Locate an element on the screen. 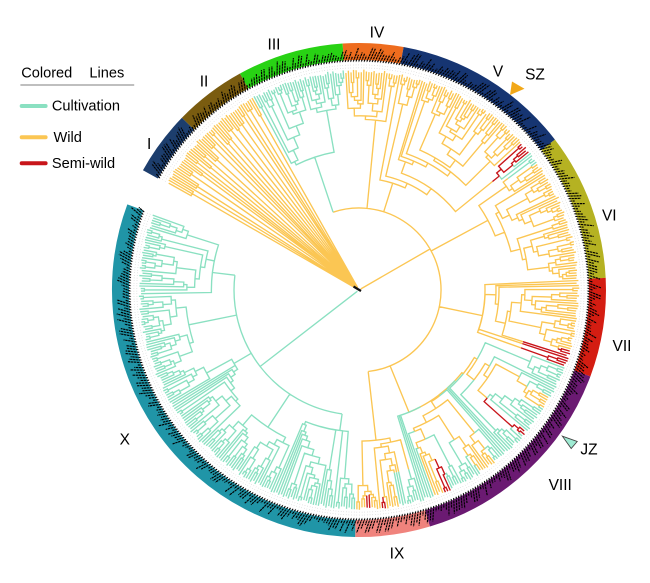 The height and width of the screenshot is (583, 650). svg-text: V is located at coordinates (498, 72).